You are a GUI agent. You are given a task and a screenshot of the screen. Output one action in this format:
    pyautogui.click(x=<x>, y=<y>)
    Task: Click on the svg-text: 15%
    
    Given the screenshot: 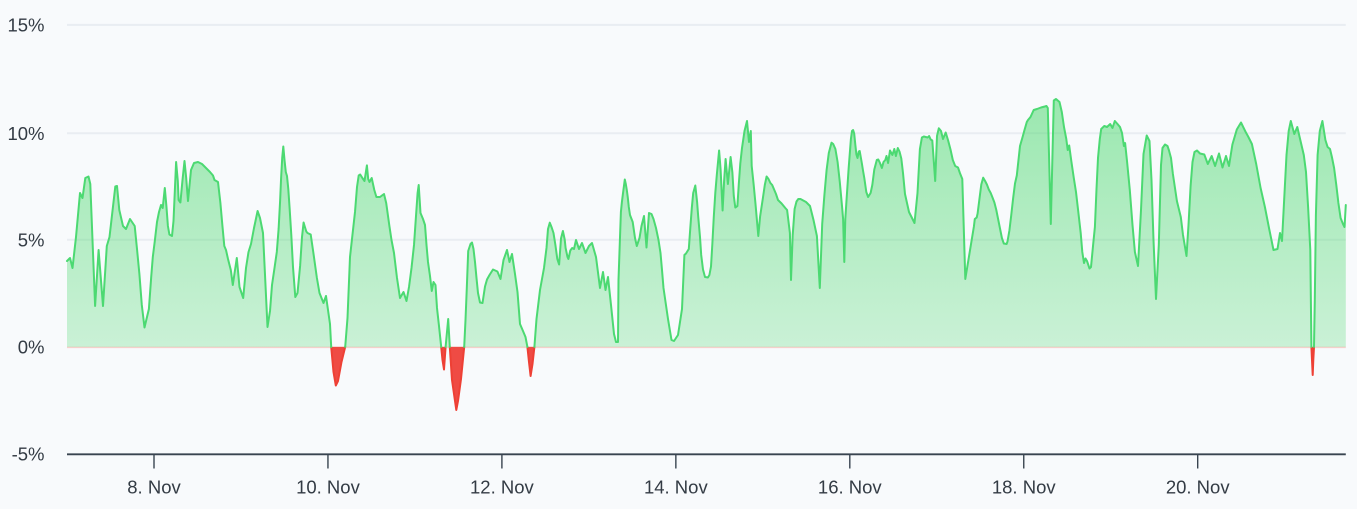 What is the action you would take?
    pyautogui.click(x=25, y=24)
    